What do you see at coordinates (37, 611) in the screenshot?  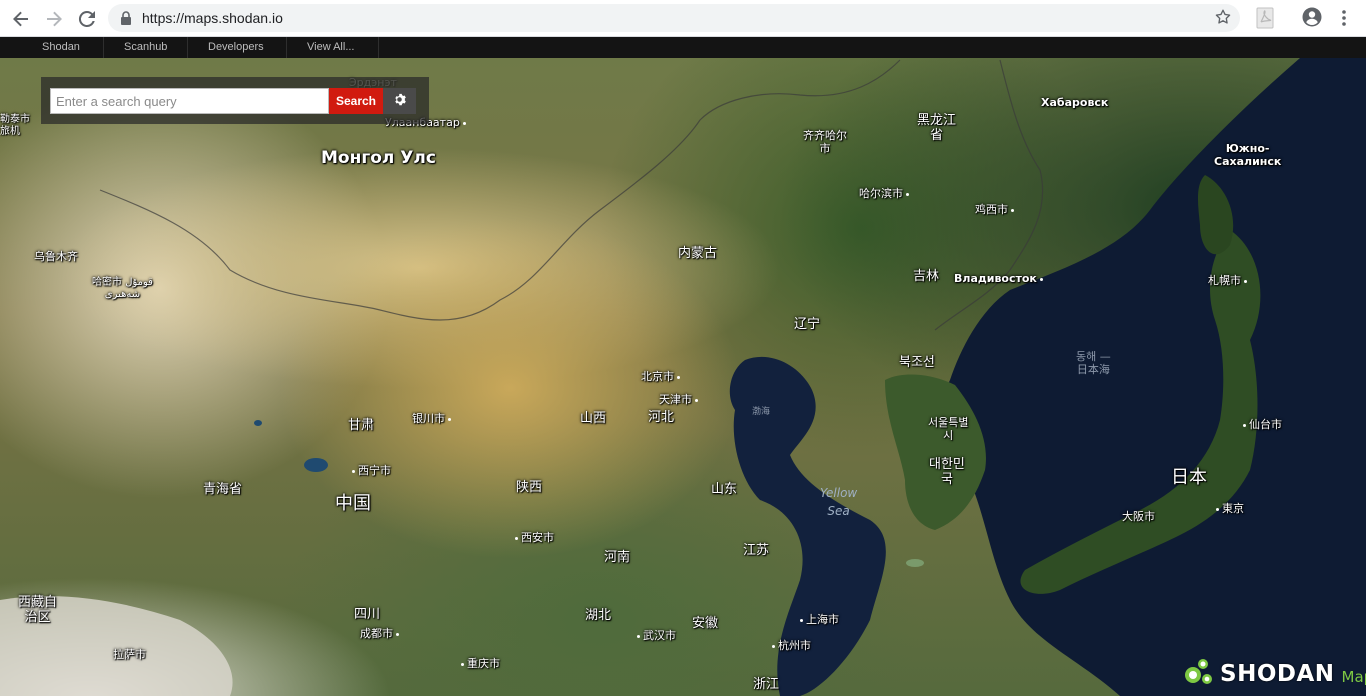 I see `map-label-xizang: 西藏自 治区` at bounding box center [37, 611].